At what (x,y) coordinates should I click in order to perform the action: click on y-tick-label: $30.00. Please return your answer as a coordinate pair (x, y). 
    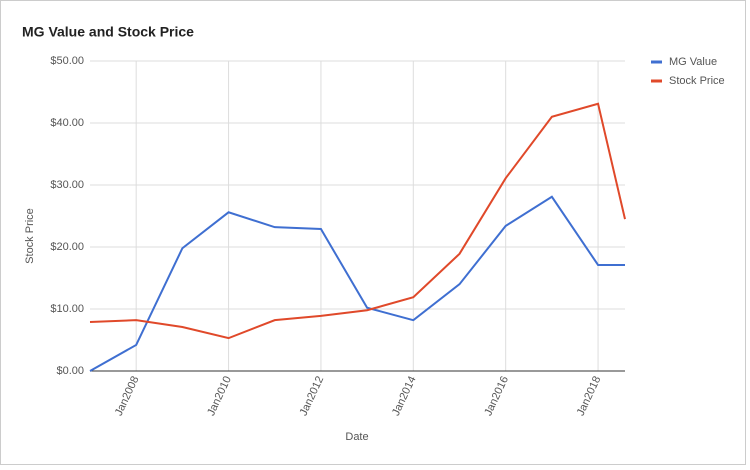
    Looking at the image, I should click on (67, 185).